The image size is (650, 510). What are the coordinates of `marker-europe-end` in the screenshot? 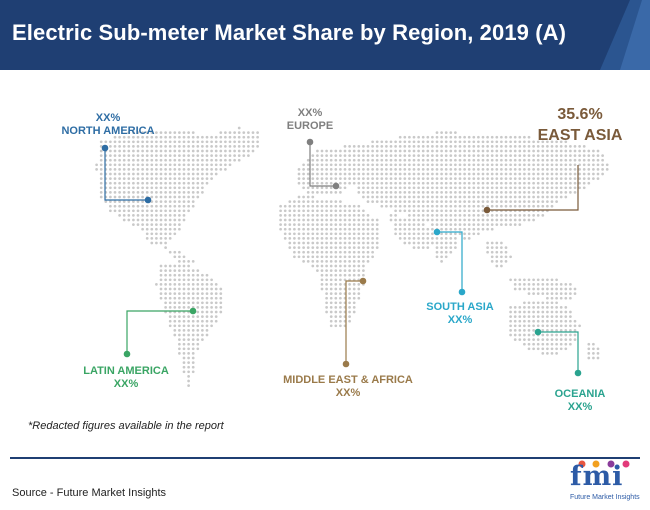 It's located at (336, 186).